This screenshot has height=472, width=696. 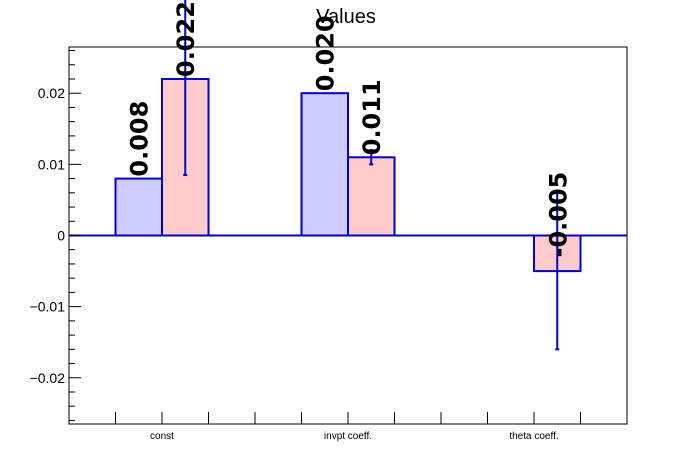 I want to click on y-tick-label: 0, so click(x=61, y=236).